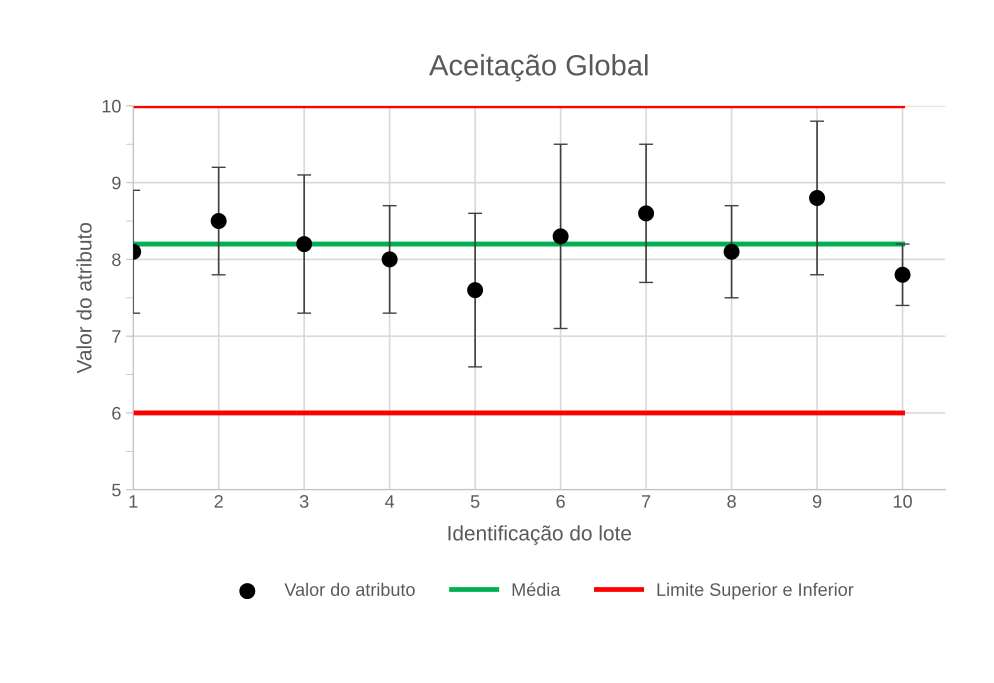 The image size is (994, 683). Describe the element at coordinates (389, 501) in the screenshot. I see `x-tick-label: 4` at that location.